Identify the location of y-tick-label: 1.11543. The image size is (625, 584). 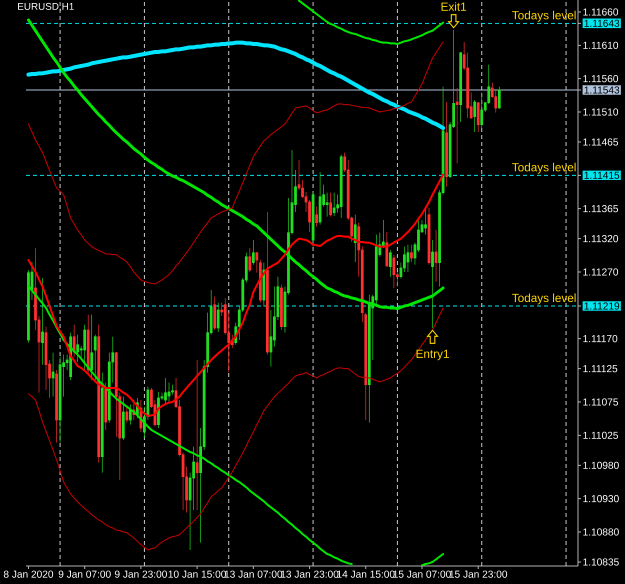
(602, 90).